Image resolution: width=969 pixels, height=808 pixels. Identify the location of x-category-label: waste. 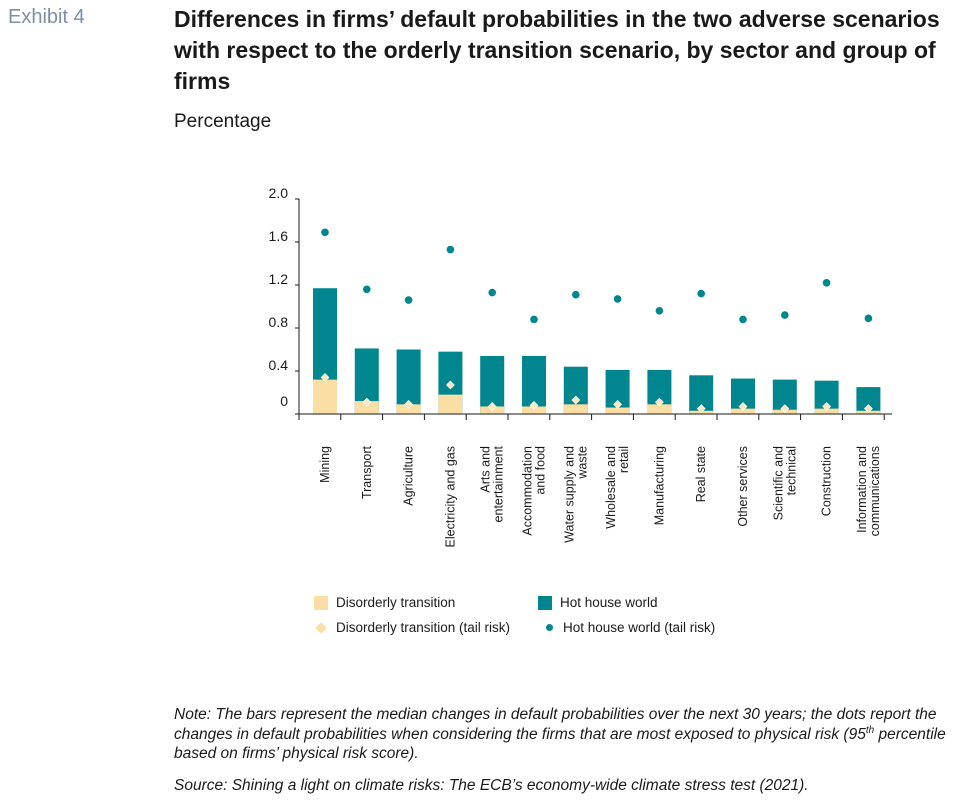
(582, 463).